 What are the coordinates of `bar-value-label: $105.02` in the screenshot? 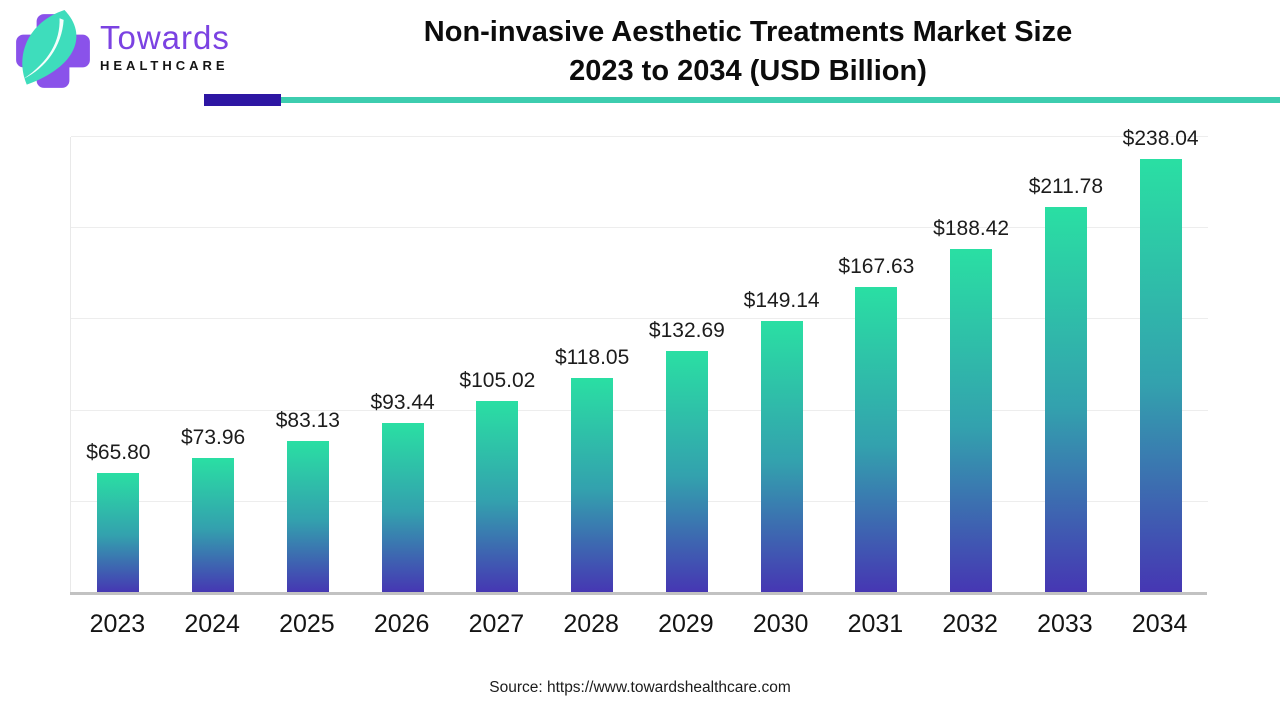 It's located at (497, 381).